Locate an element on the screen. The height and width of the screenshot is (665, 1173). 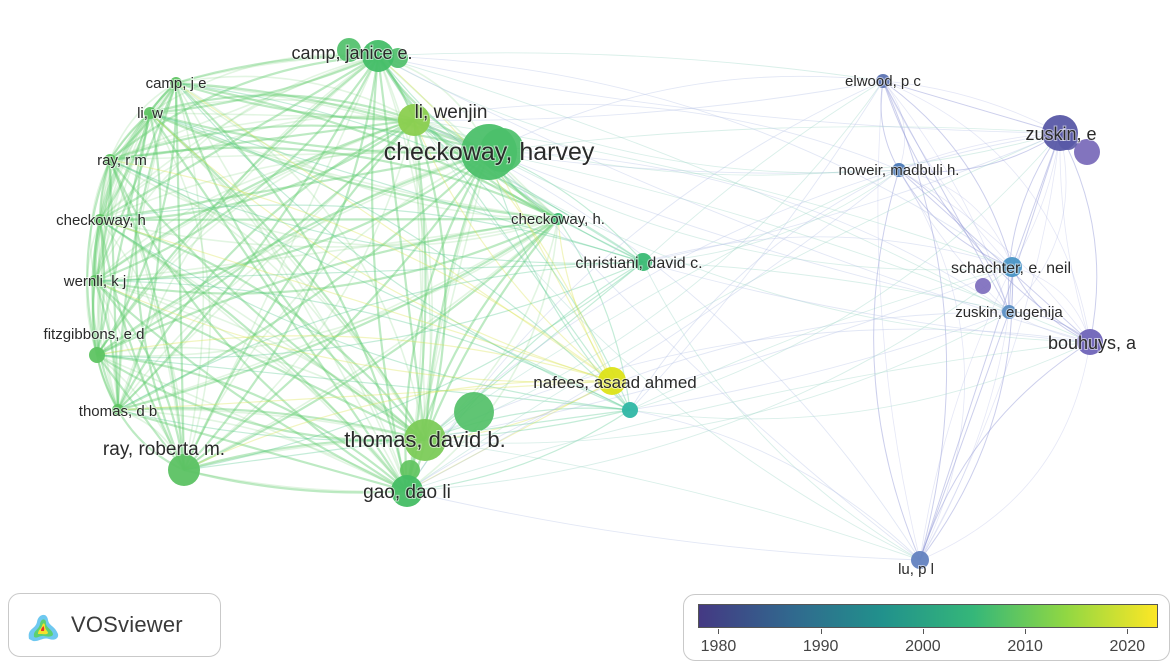
author-node-christiani-david-c is located at coordinates (643, 262).